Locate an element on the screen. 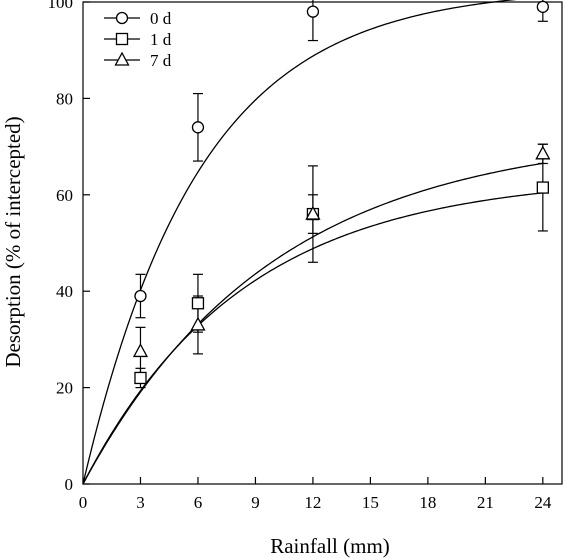 This screenshot has width=567, height=559. x-axis-label: Rainfall (mm) is located at coordinates (330, 546).